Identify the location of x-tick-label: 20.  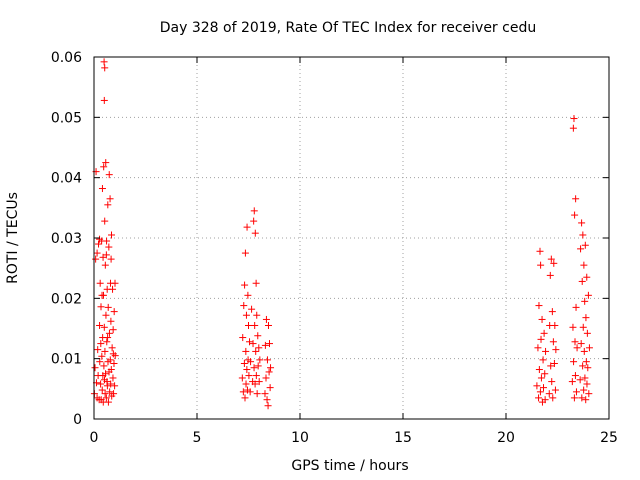
(506, 438).